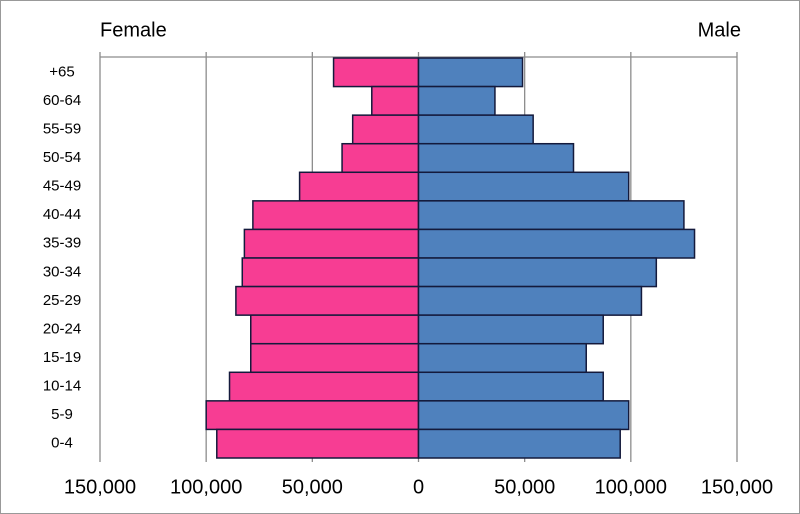  What do you see at coordinates (62, 300) in the screenshot?
I see `y-tick-label: 25-29` at bounding box center [62, 300].